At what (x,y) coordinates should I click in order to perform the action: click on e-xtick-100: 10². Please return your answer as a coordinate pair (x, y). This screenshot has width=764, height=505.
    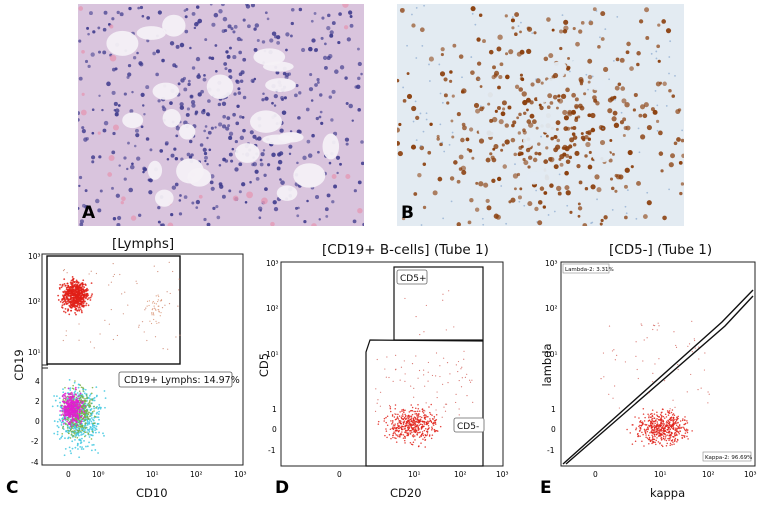
    Looking at the image, I should click on (708, 474).